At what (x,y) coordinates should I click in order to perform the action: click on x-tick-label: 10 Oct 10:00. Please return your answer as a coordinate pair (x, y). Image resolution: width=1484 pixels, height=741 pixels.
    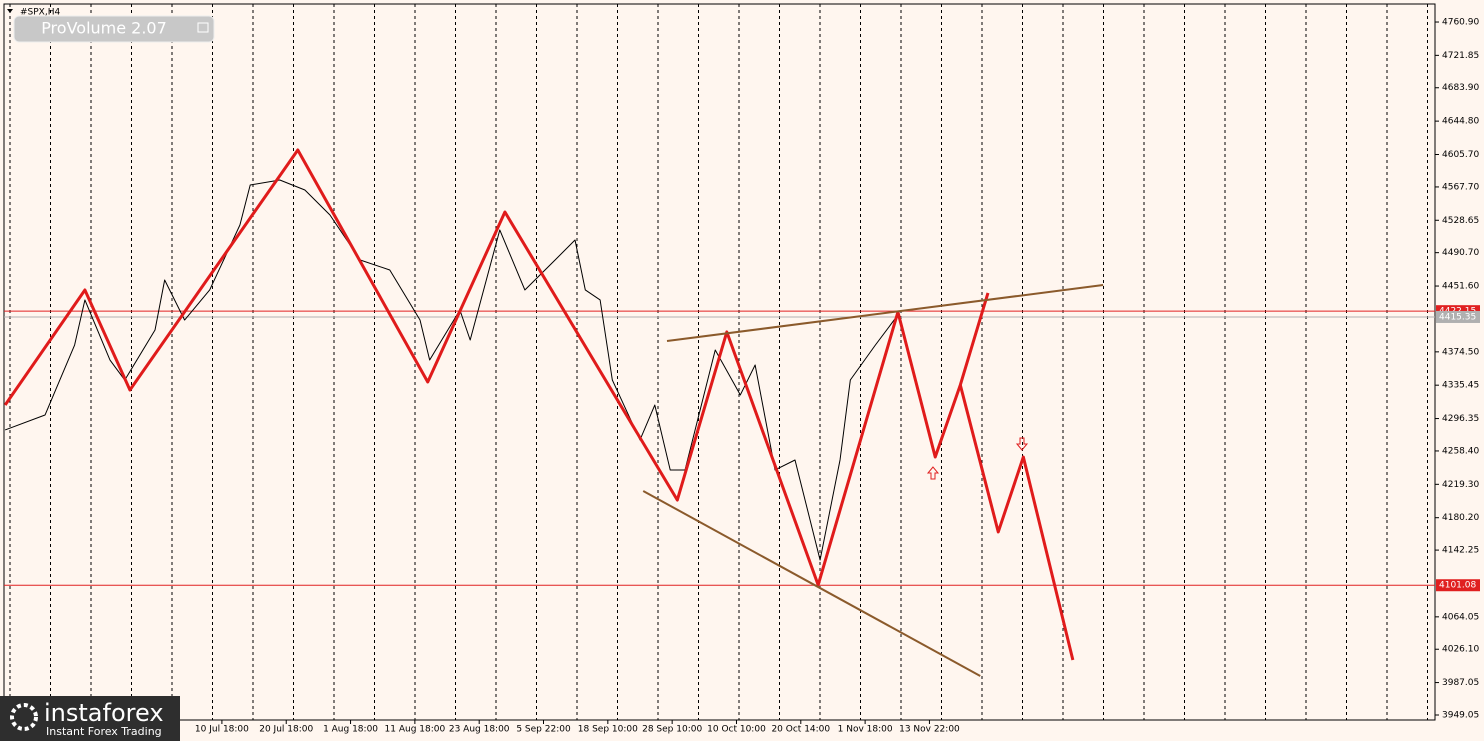
    Looking at the image, I should click on (736, 730).